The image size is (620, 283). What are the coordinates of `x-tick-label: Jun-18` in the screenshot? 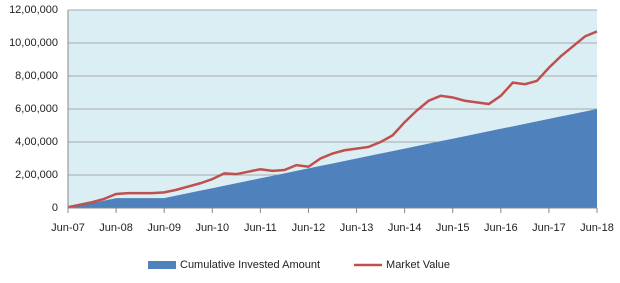 It's located at (597, 228).